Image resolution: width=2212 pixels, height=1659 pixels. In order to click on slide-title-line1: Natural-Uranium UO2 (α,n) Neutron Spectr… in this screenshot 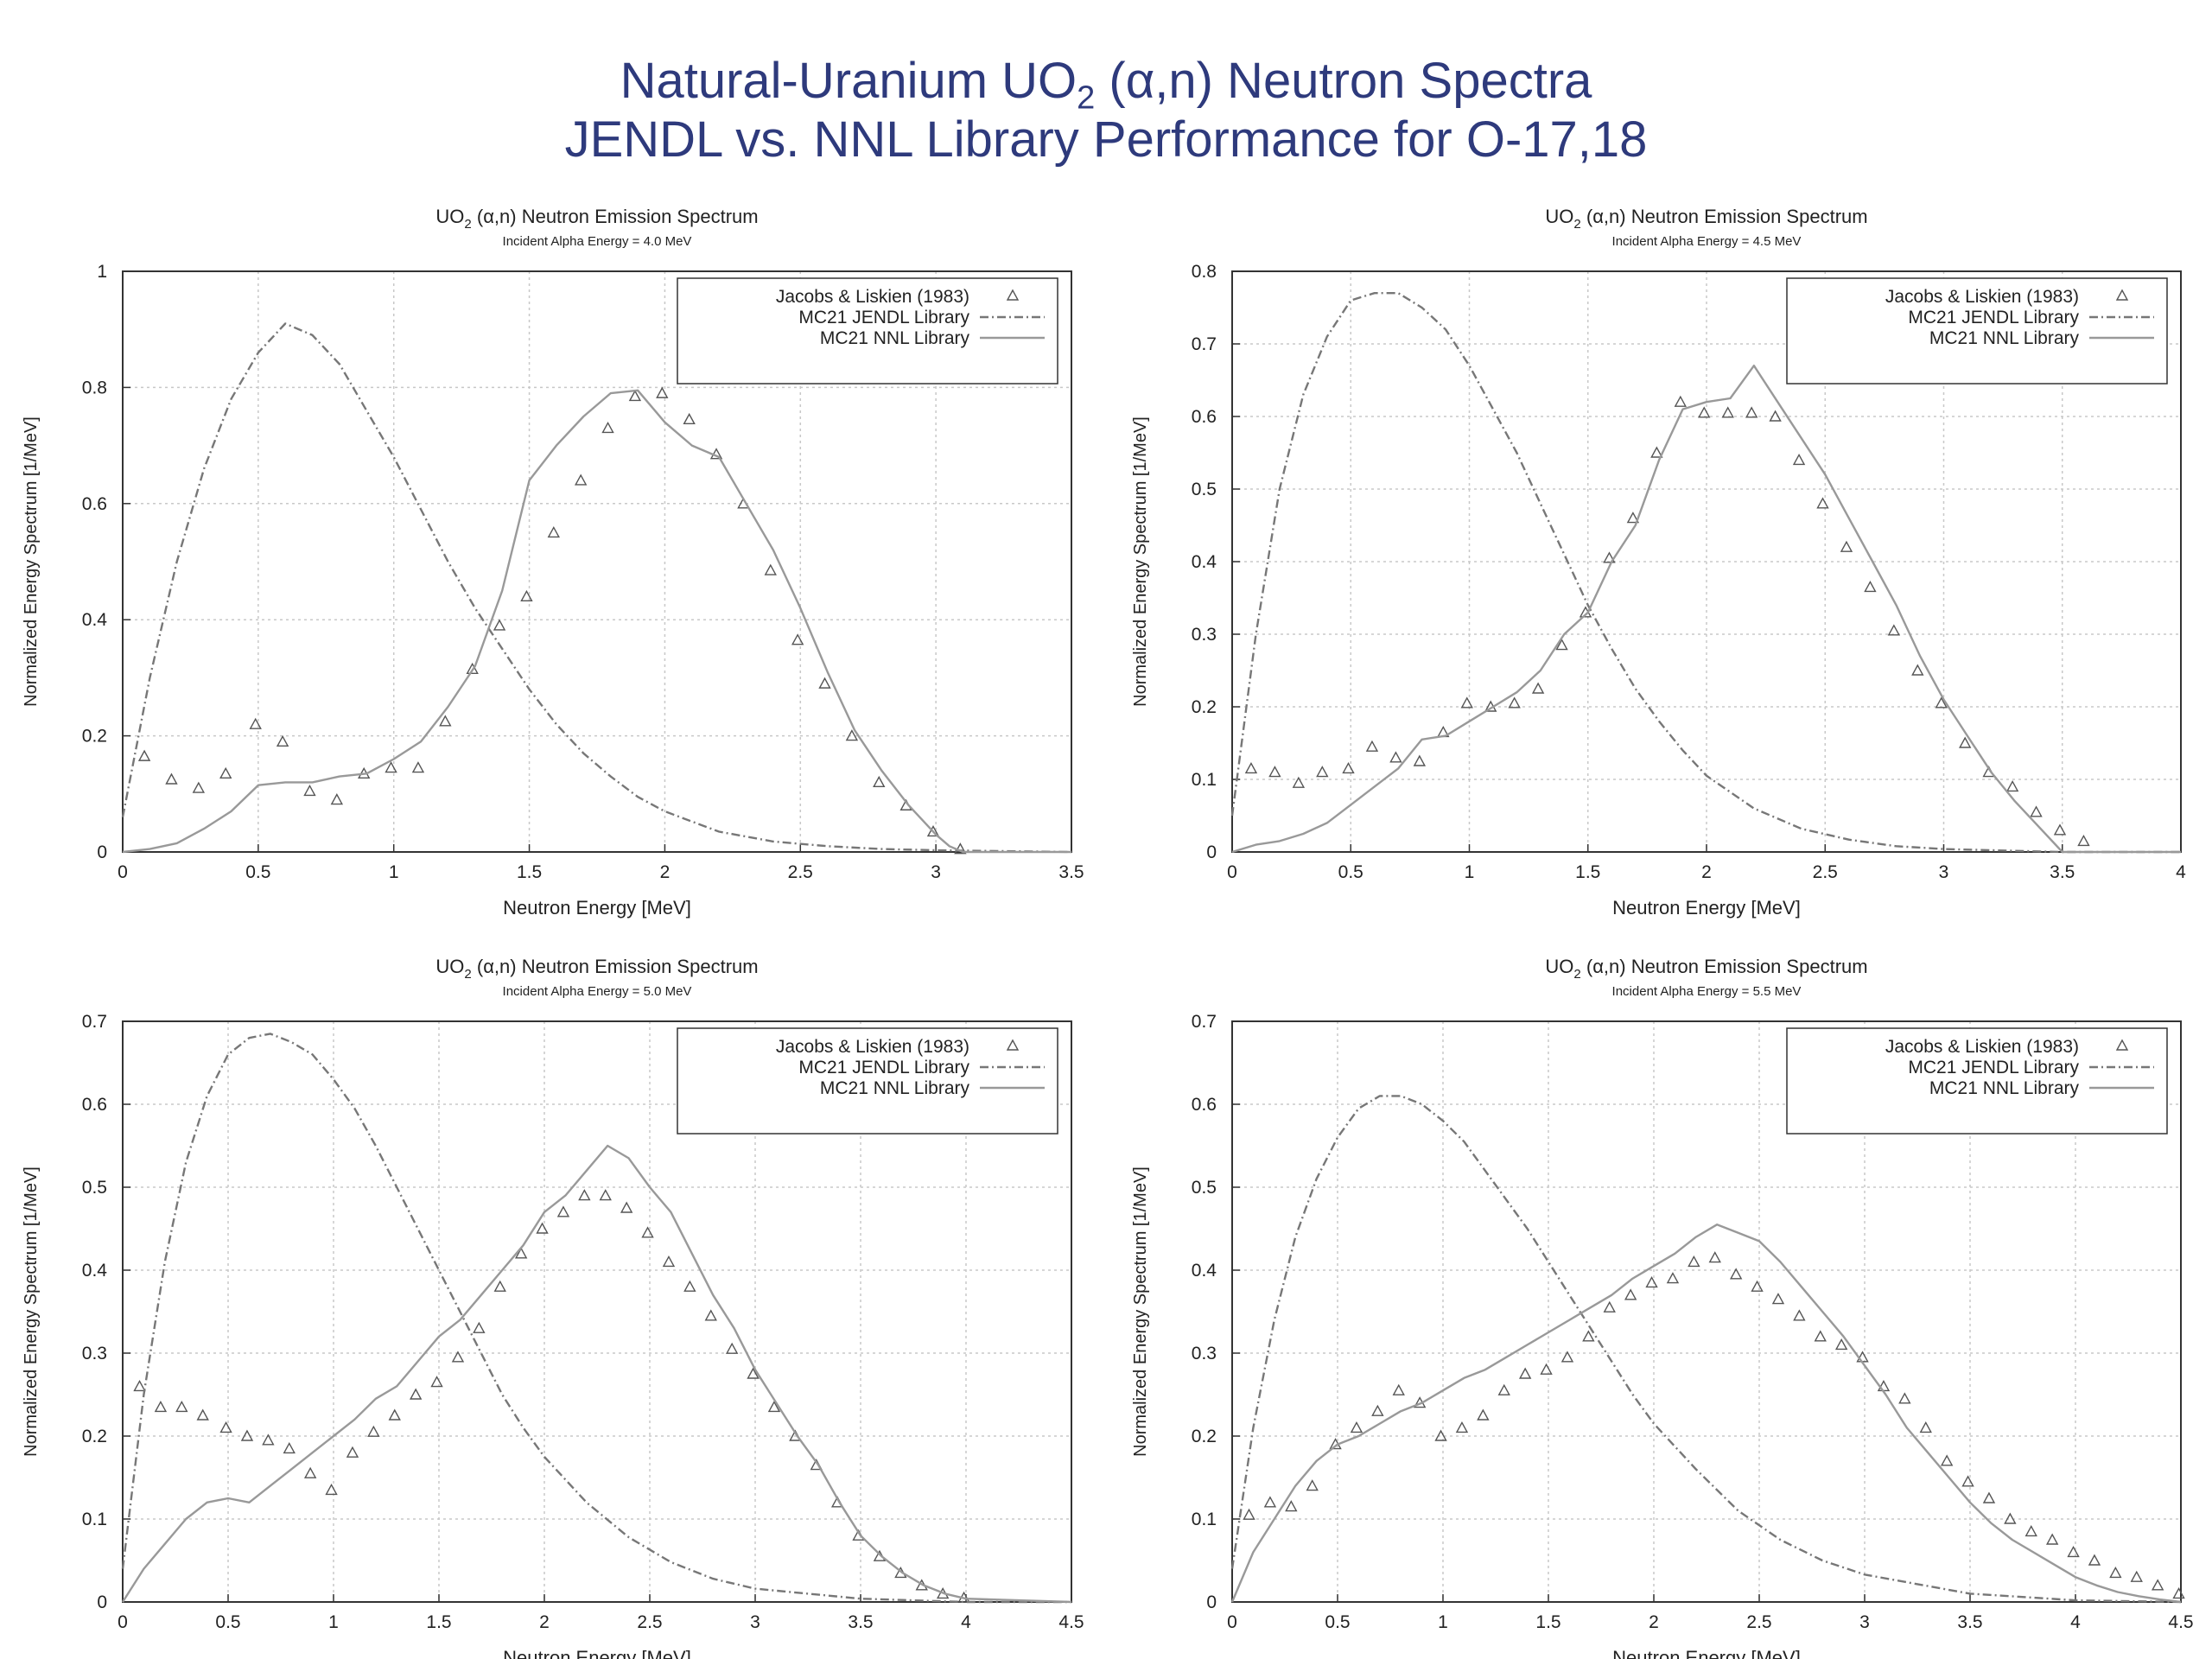, I will do `click(1106, 83)`.